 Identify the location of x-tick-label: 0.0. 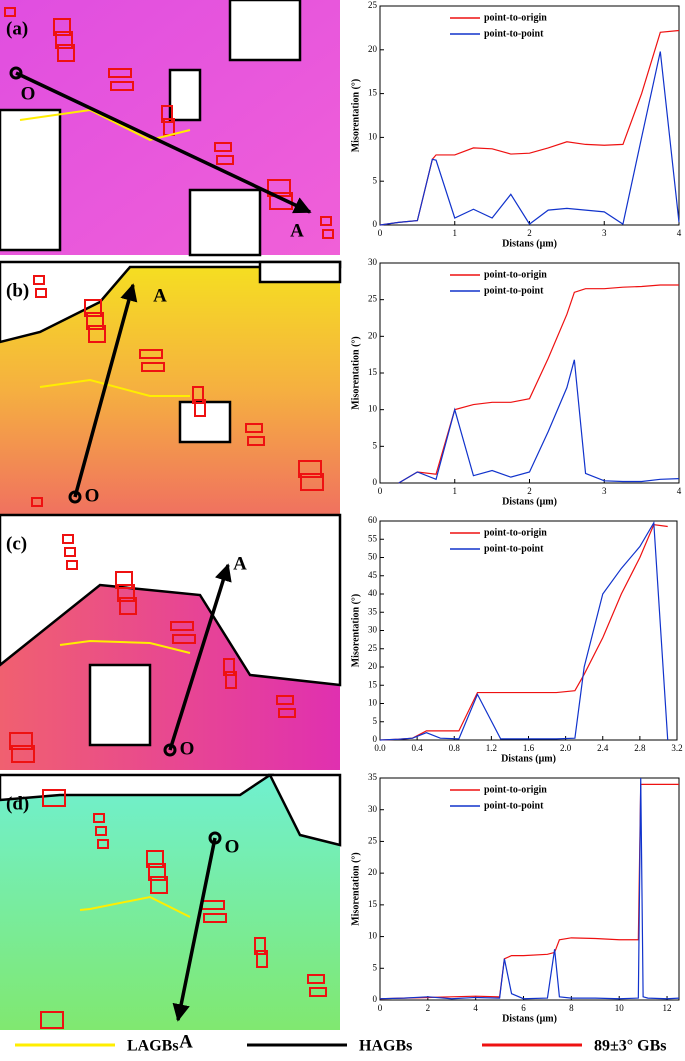
(380, 748).